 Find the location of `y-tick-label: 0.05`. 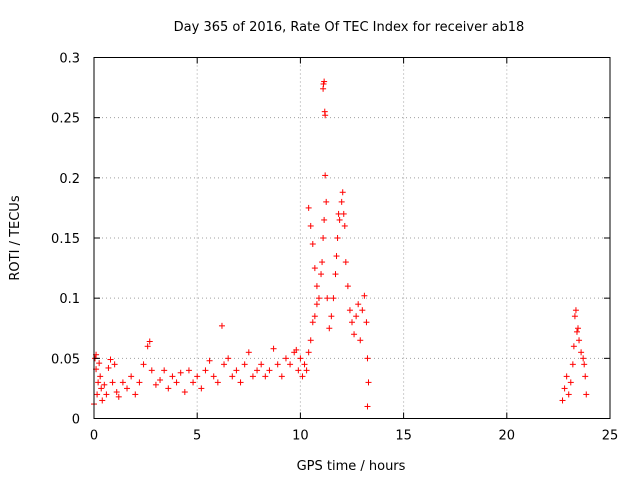

y-tick-label: 0.05 is located at coordinates (65, 359).